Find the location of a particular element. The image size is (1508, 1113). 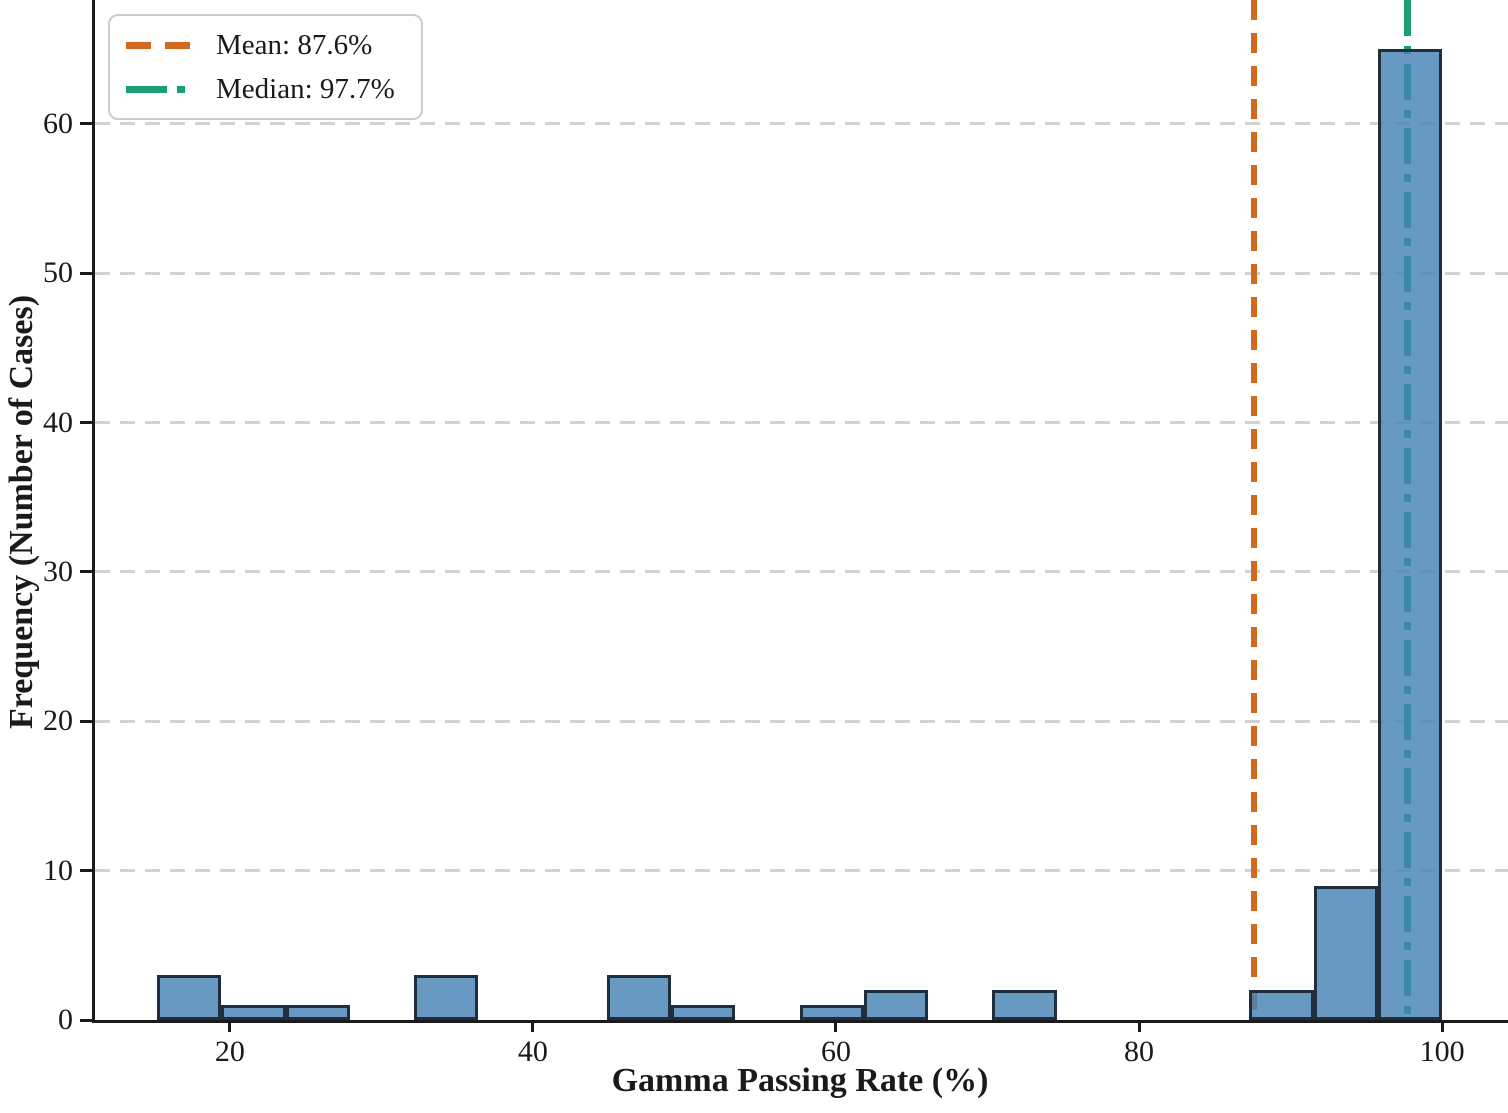

y-axis-label: Frequency (Number of Cases) is located at coordinates (21, 512).